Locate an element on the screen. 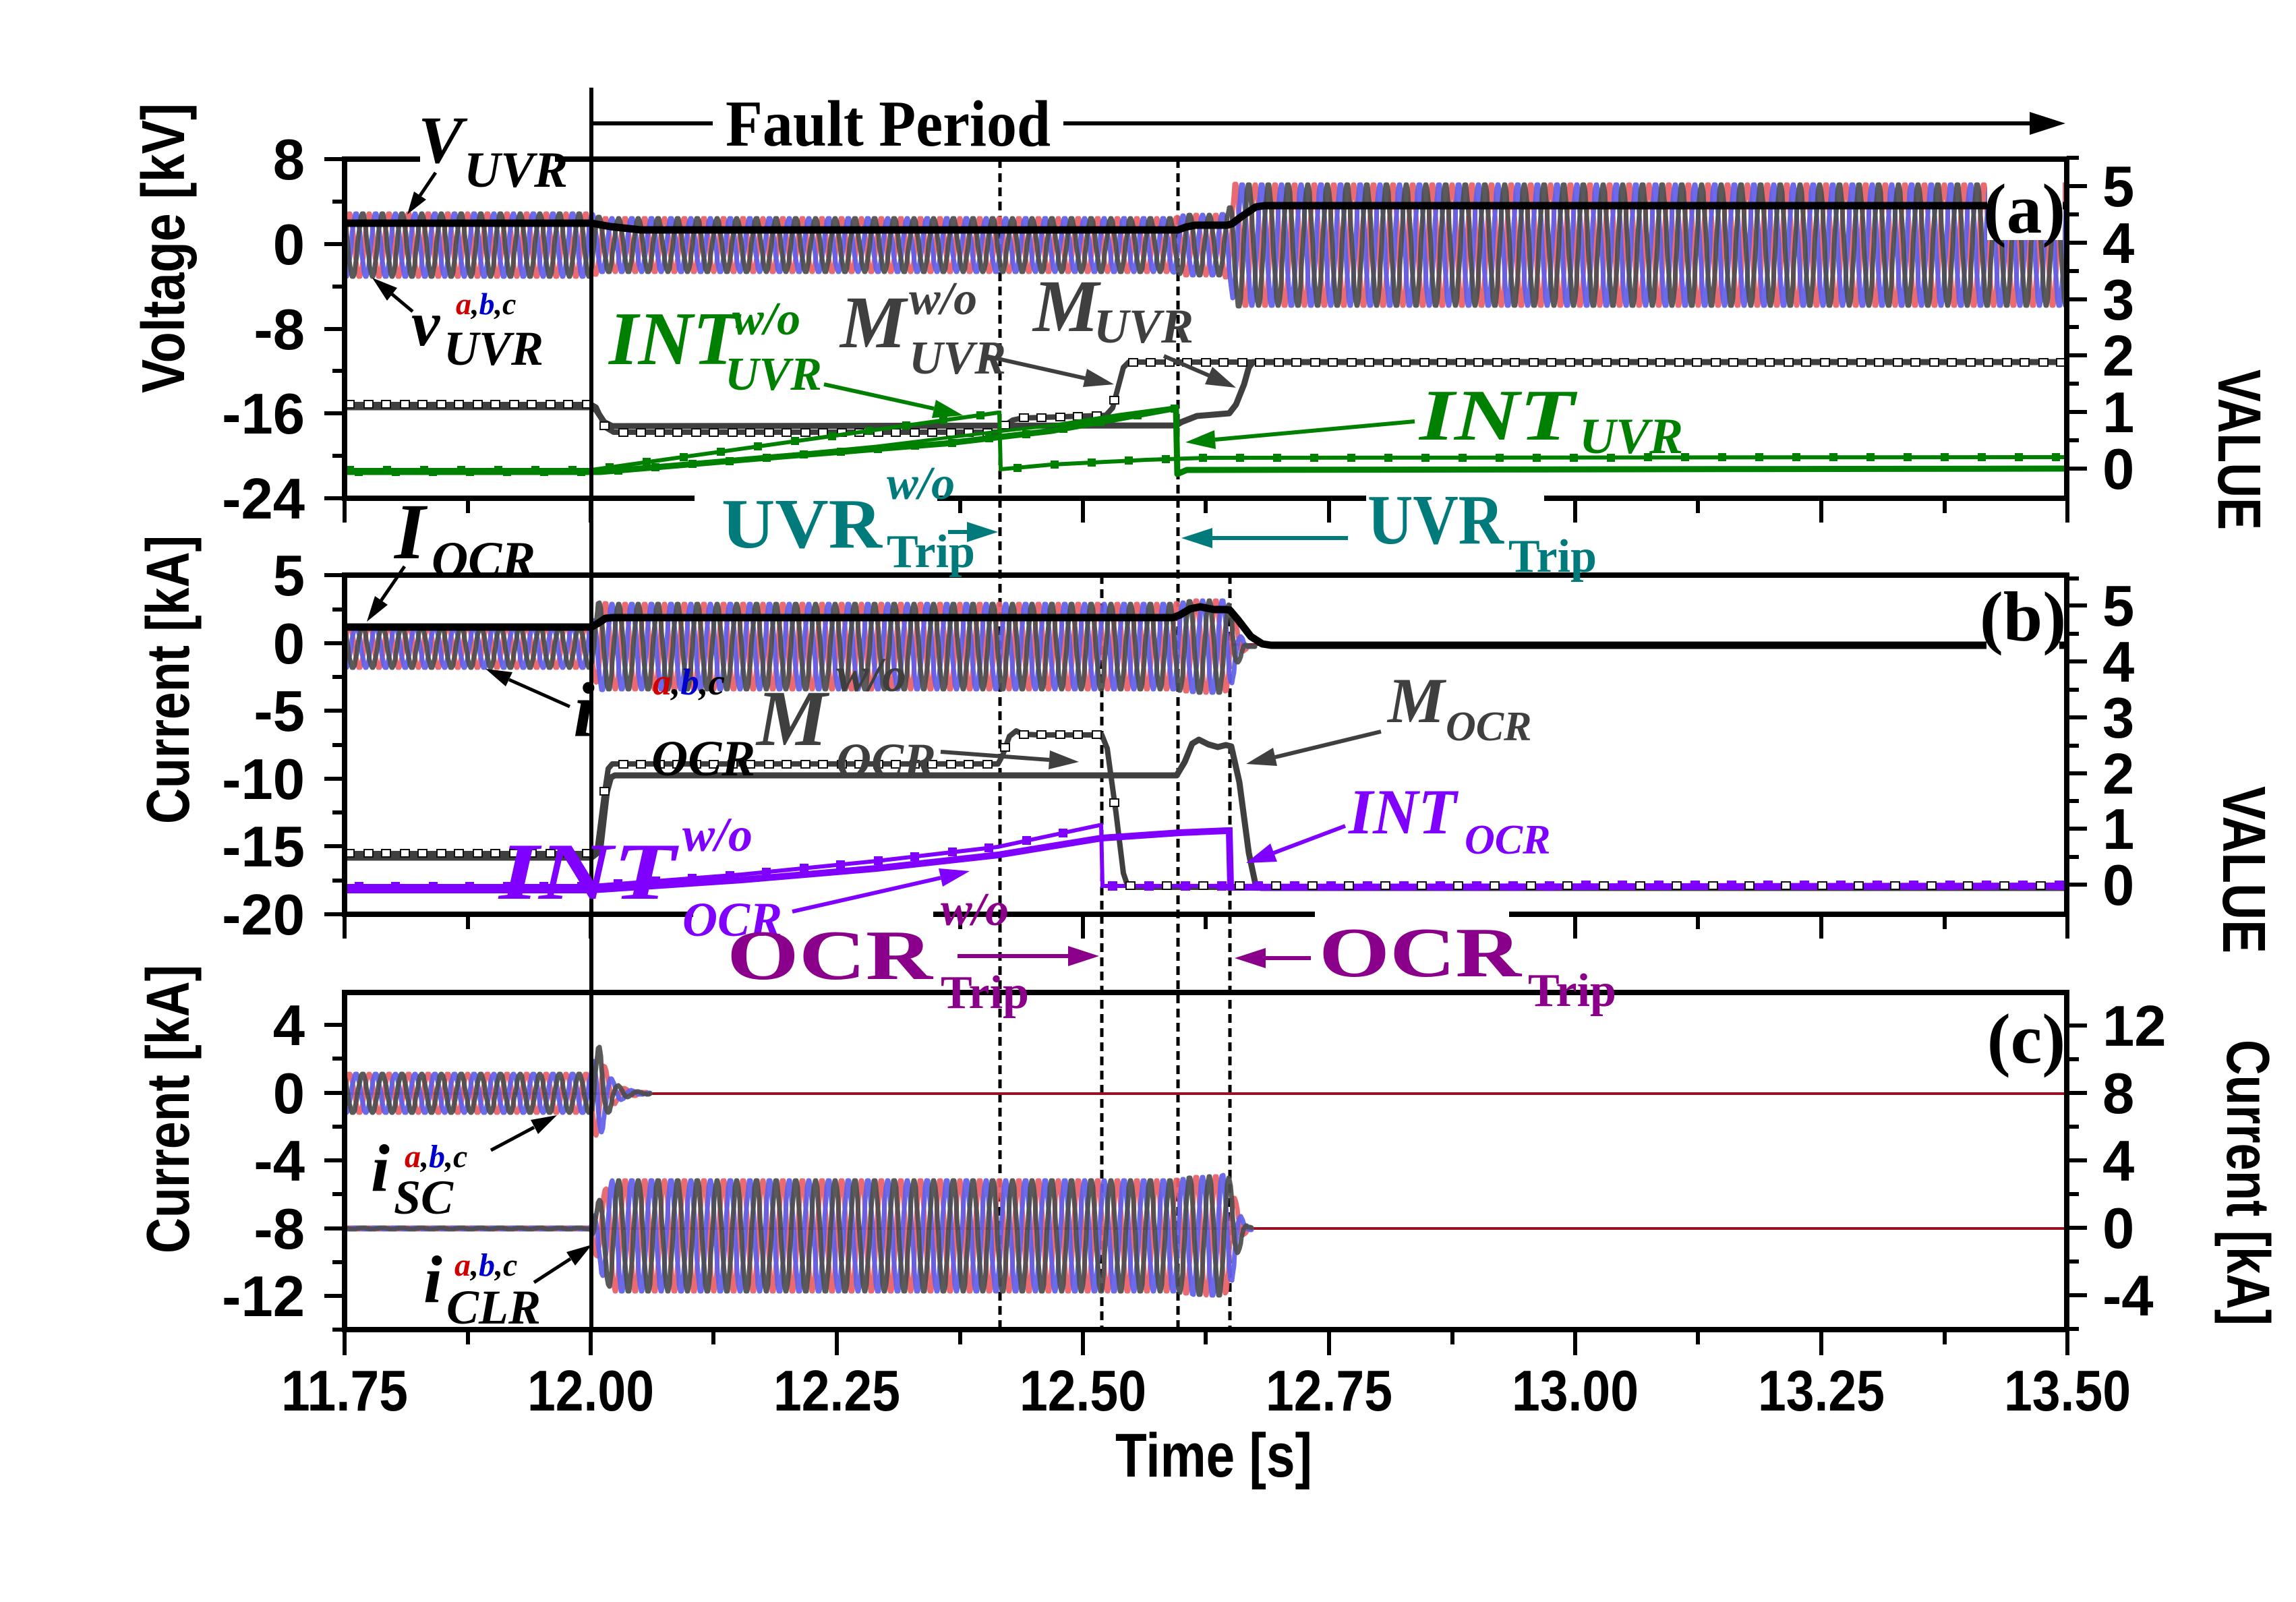 Image resolution: width=2296 pixels, height=1602 pixels. svg-text: -16 is located at coordinates (263, 414).